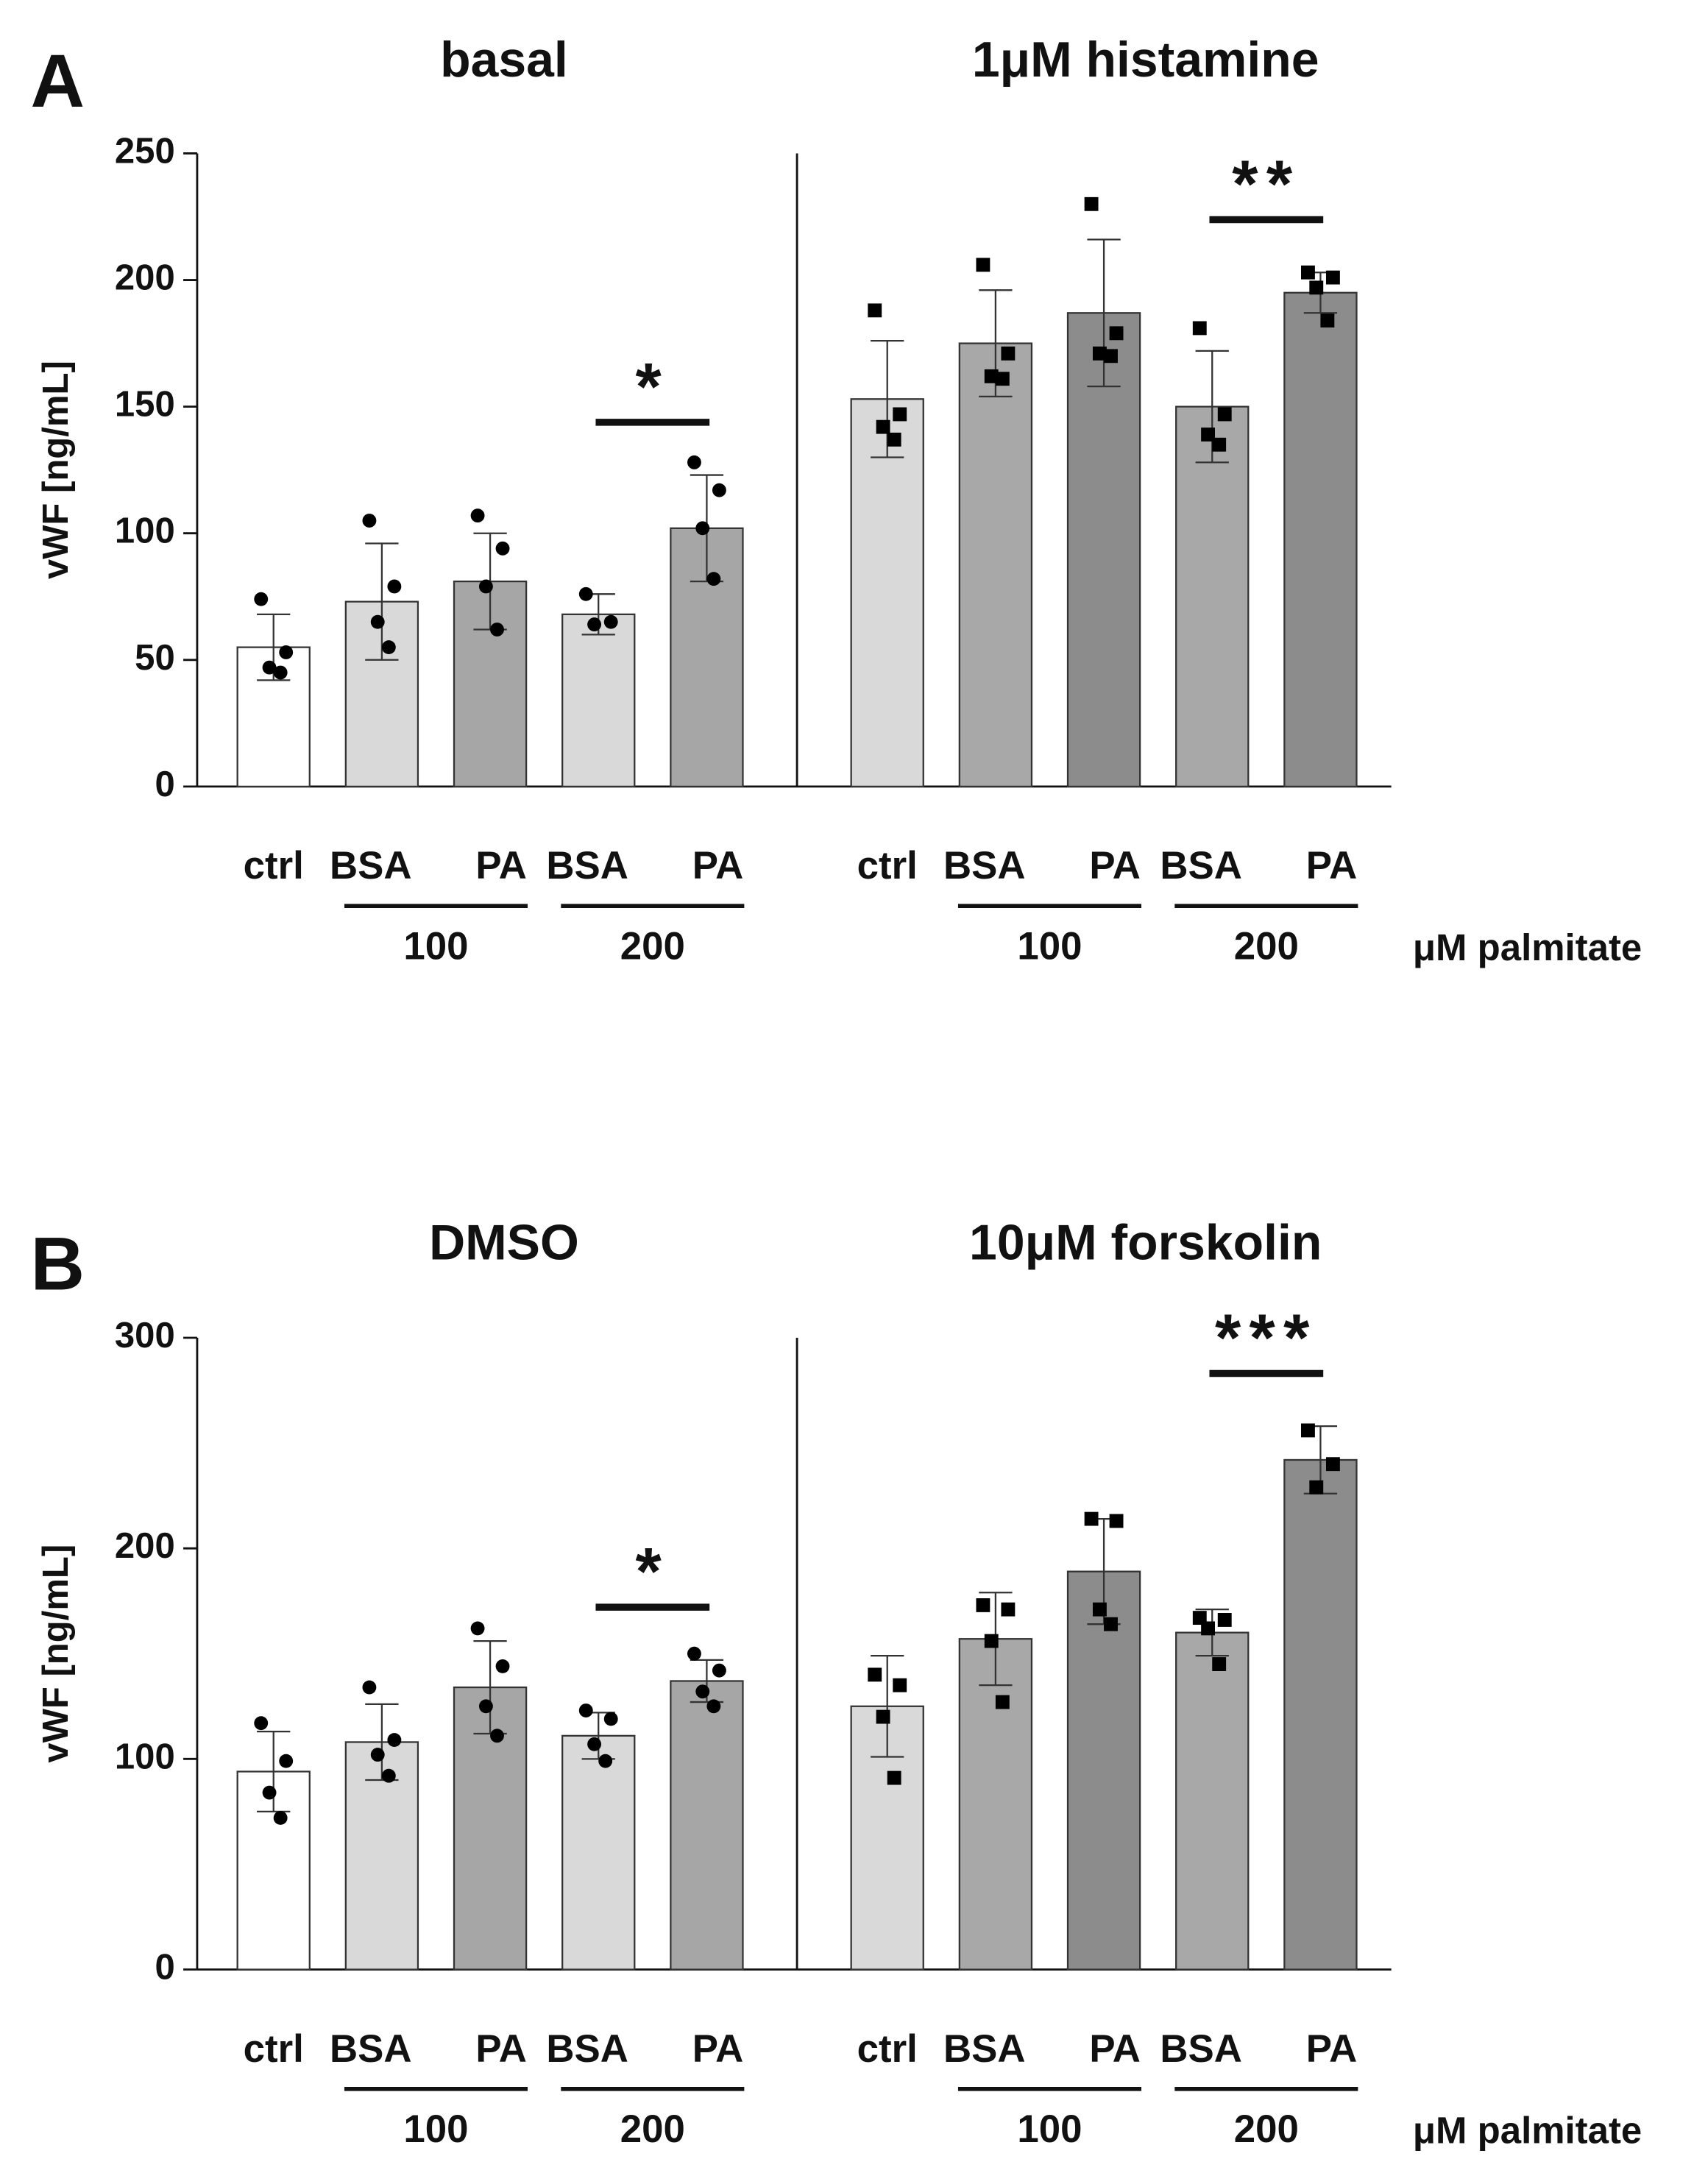 The width and height of the screenshot is (1694, 2184). I want to click on group-title: 10μM forskolin, so click(1145, 1242).